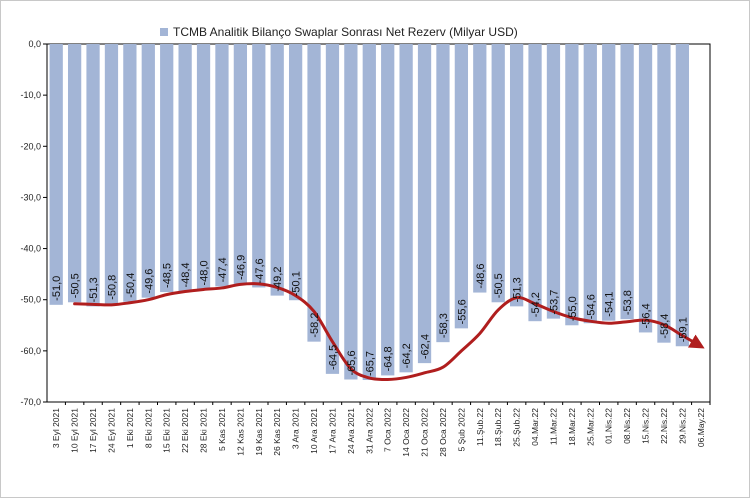  Describe the element at coordinates (260, 270) in the screenshot. I see `data-label: -47,6` at that location.